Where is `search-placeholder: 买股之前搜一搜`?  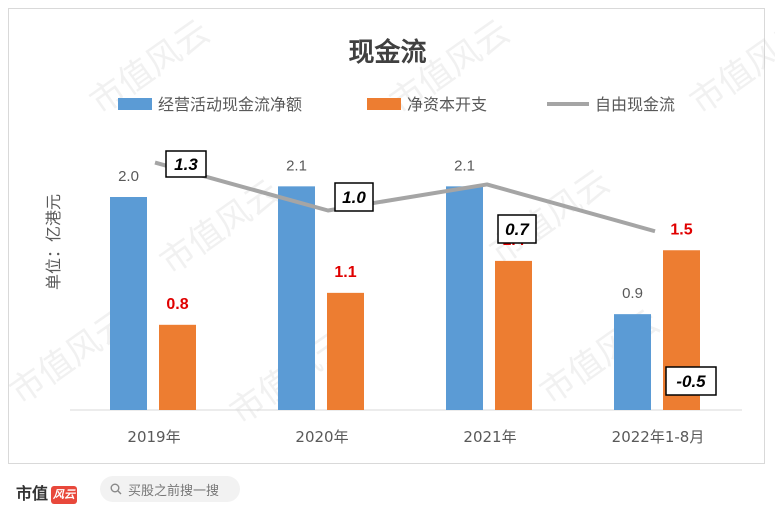 search-placeholder: 买股之前搜一搜 is located at coordinates (174, 491).